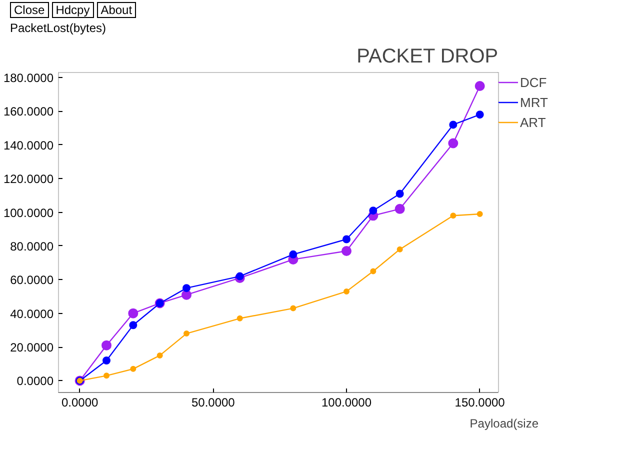 This screenshot has width=618, height=459. Describe the element at coordinates (480, 403) in the screenshot. I see `x-tick-label: 150.0000` at that location.